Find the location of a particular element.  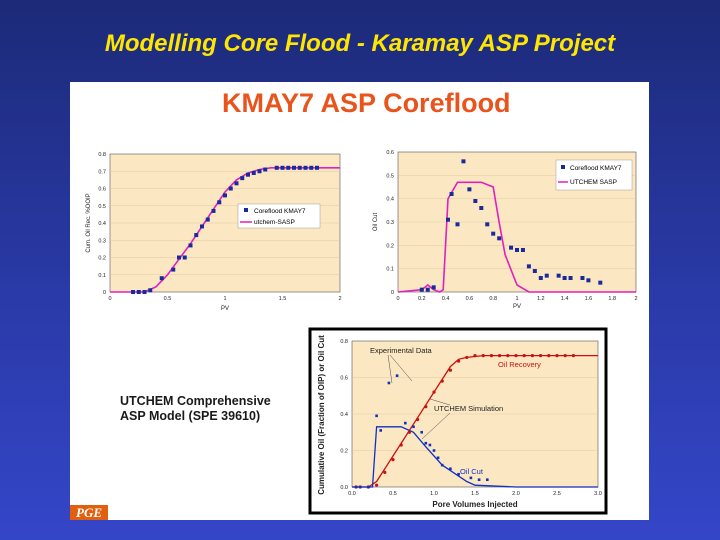

x-tick-label: 1.2 is located at coordinates (541, 299).